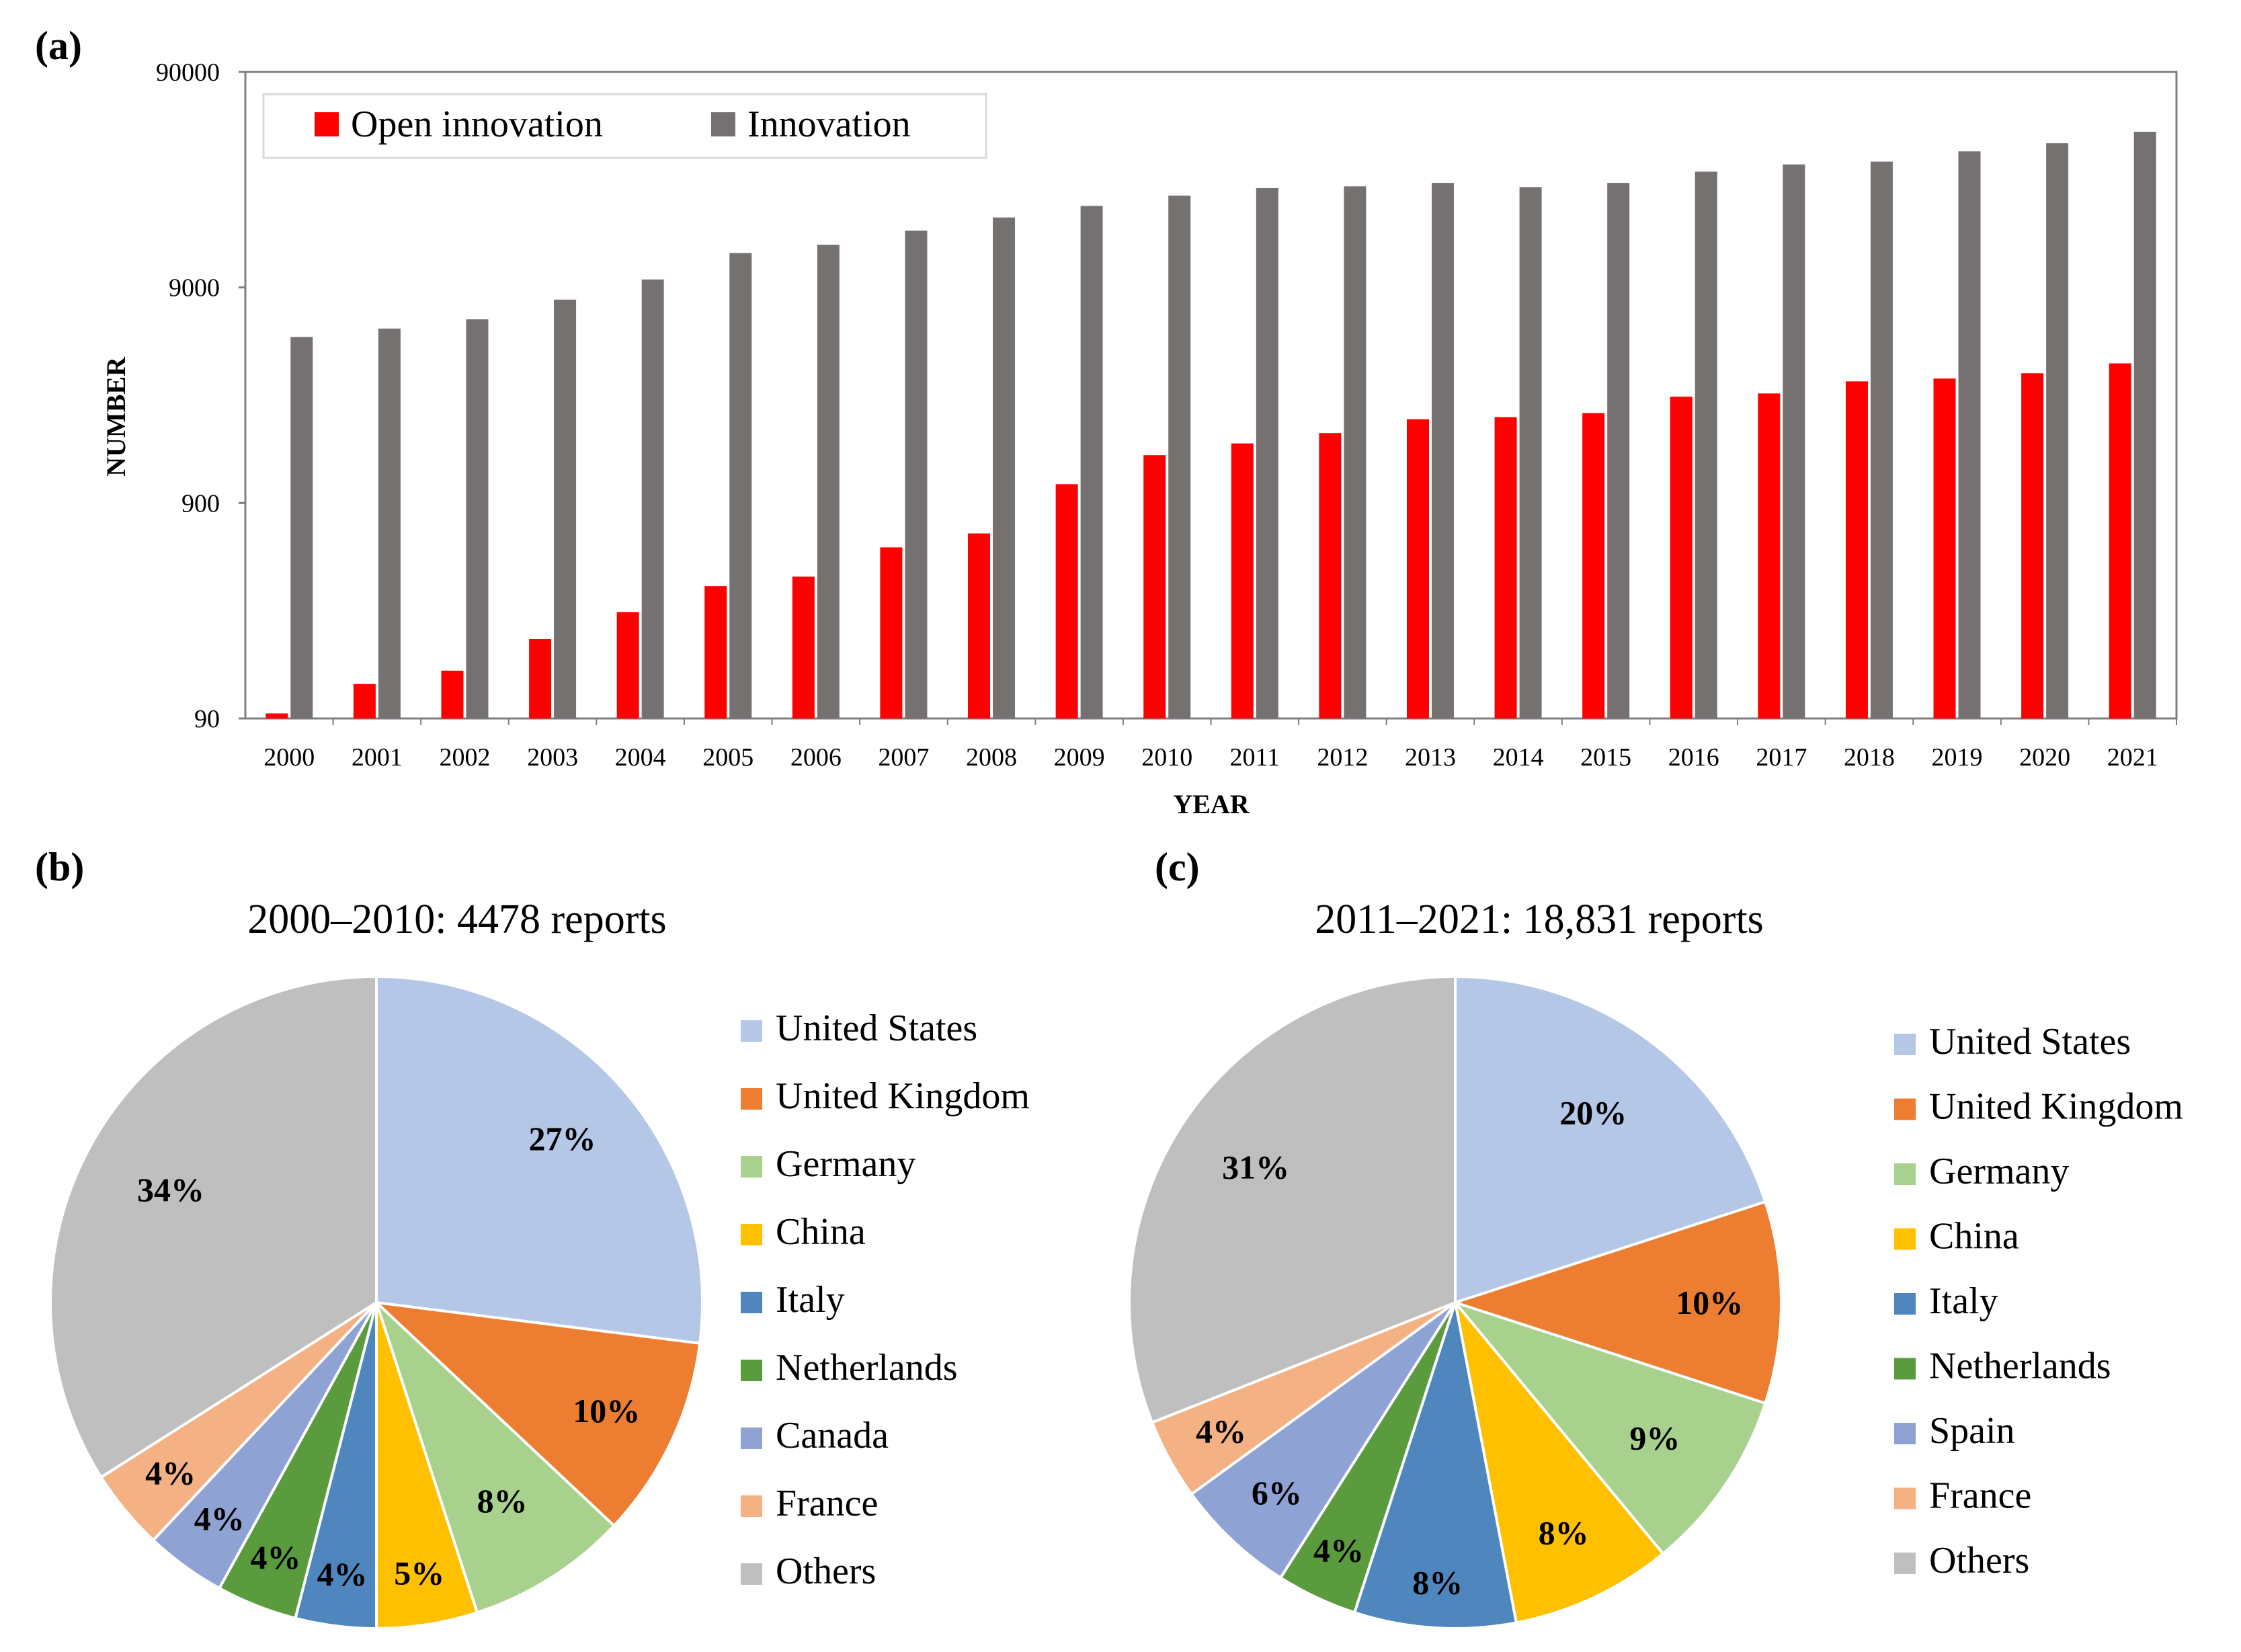  I want to click on pie-value-label: 27%, so click(562, 1138).